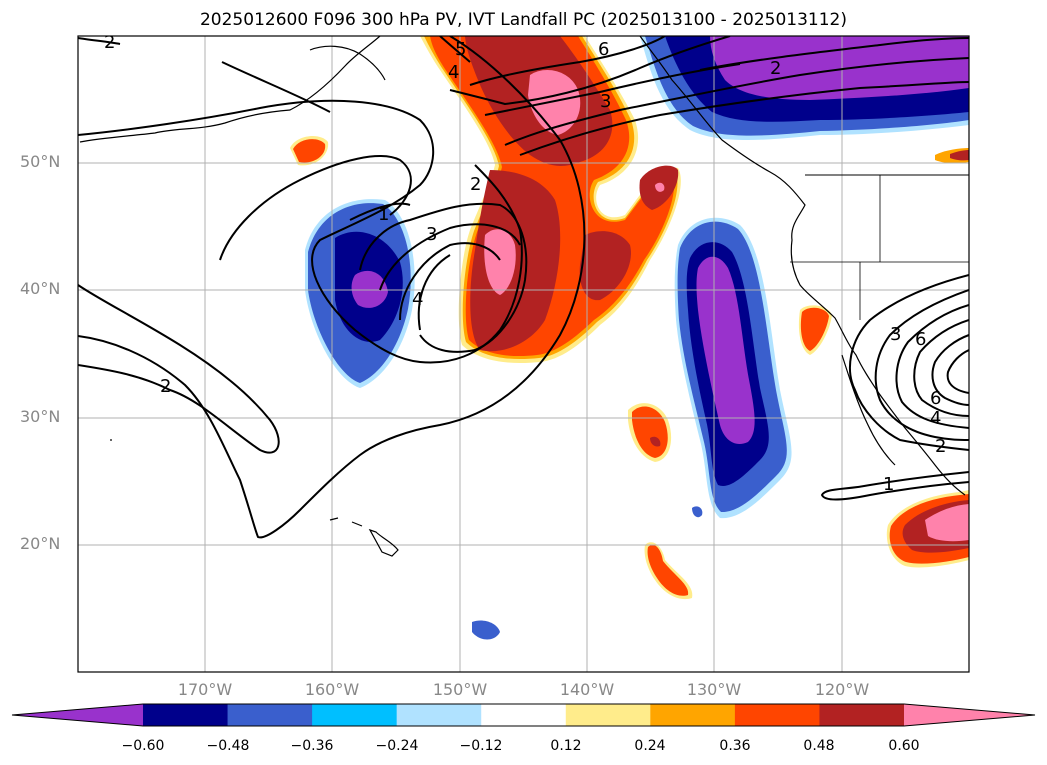  Describe the element at coordinates (397, 746) in the screenshot. I see `colorbar-tick-label: −0.24` at that location.